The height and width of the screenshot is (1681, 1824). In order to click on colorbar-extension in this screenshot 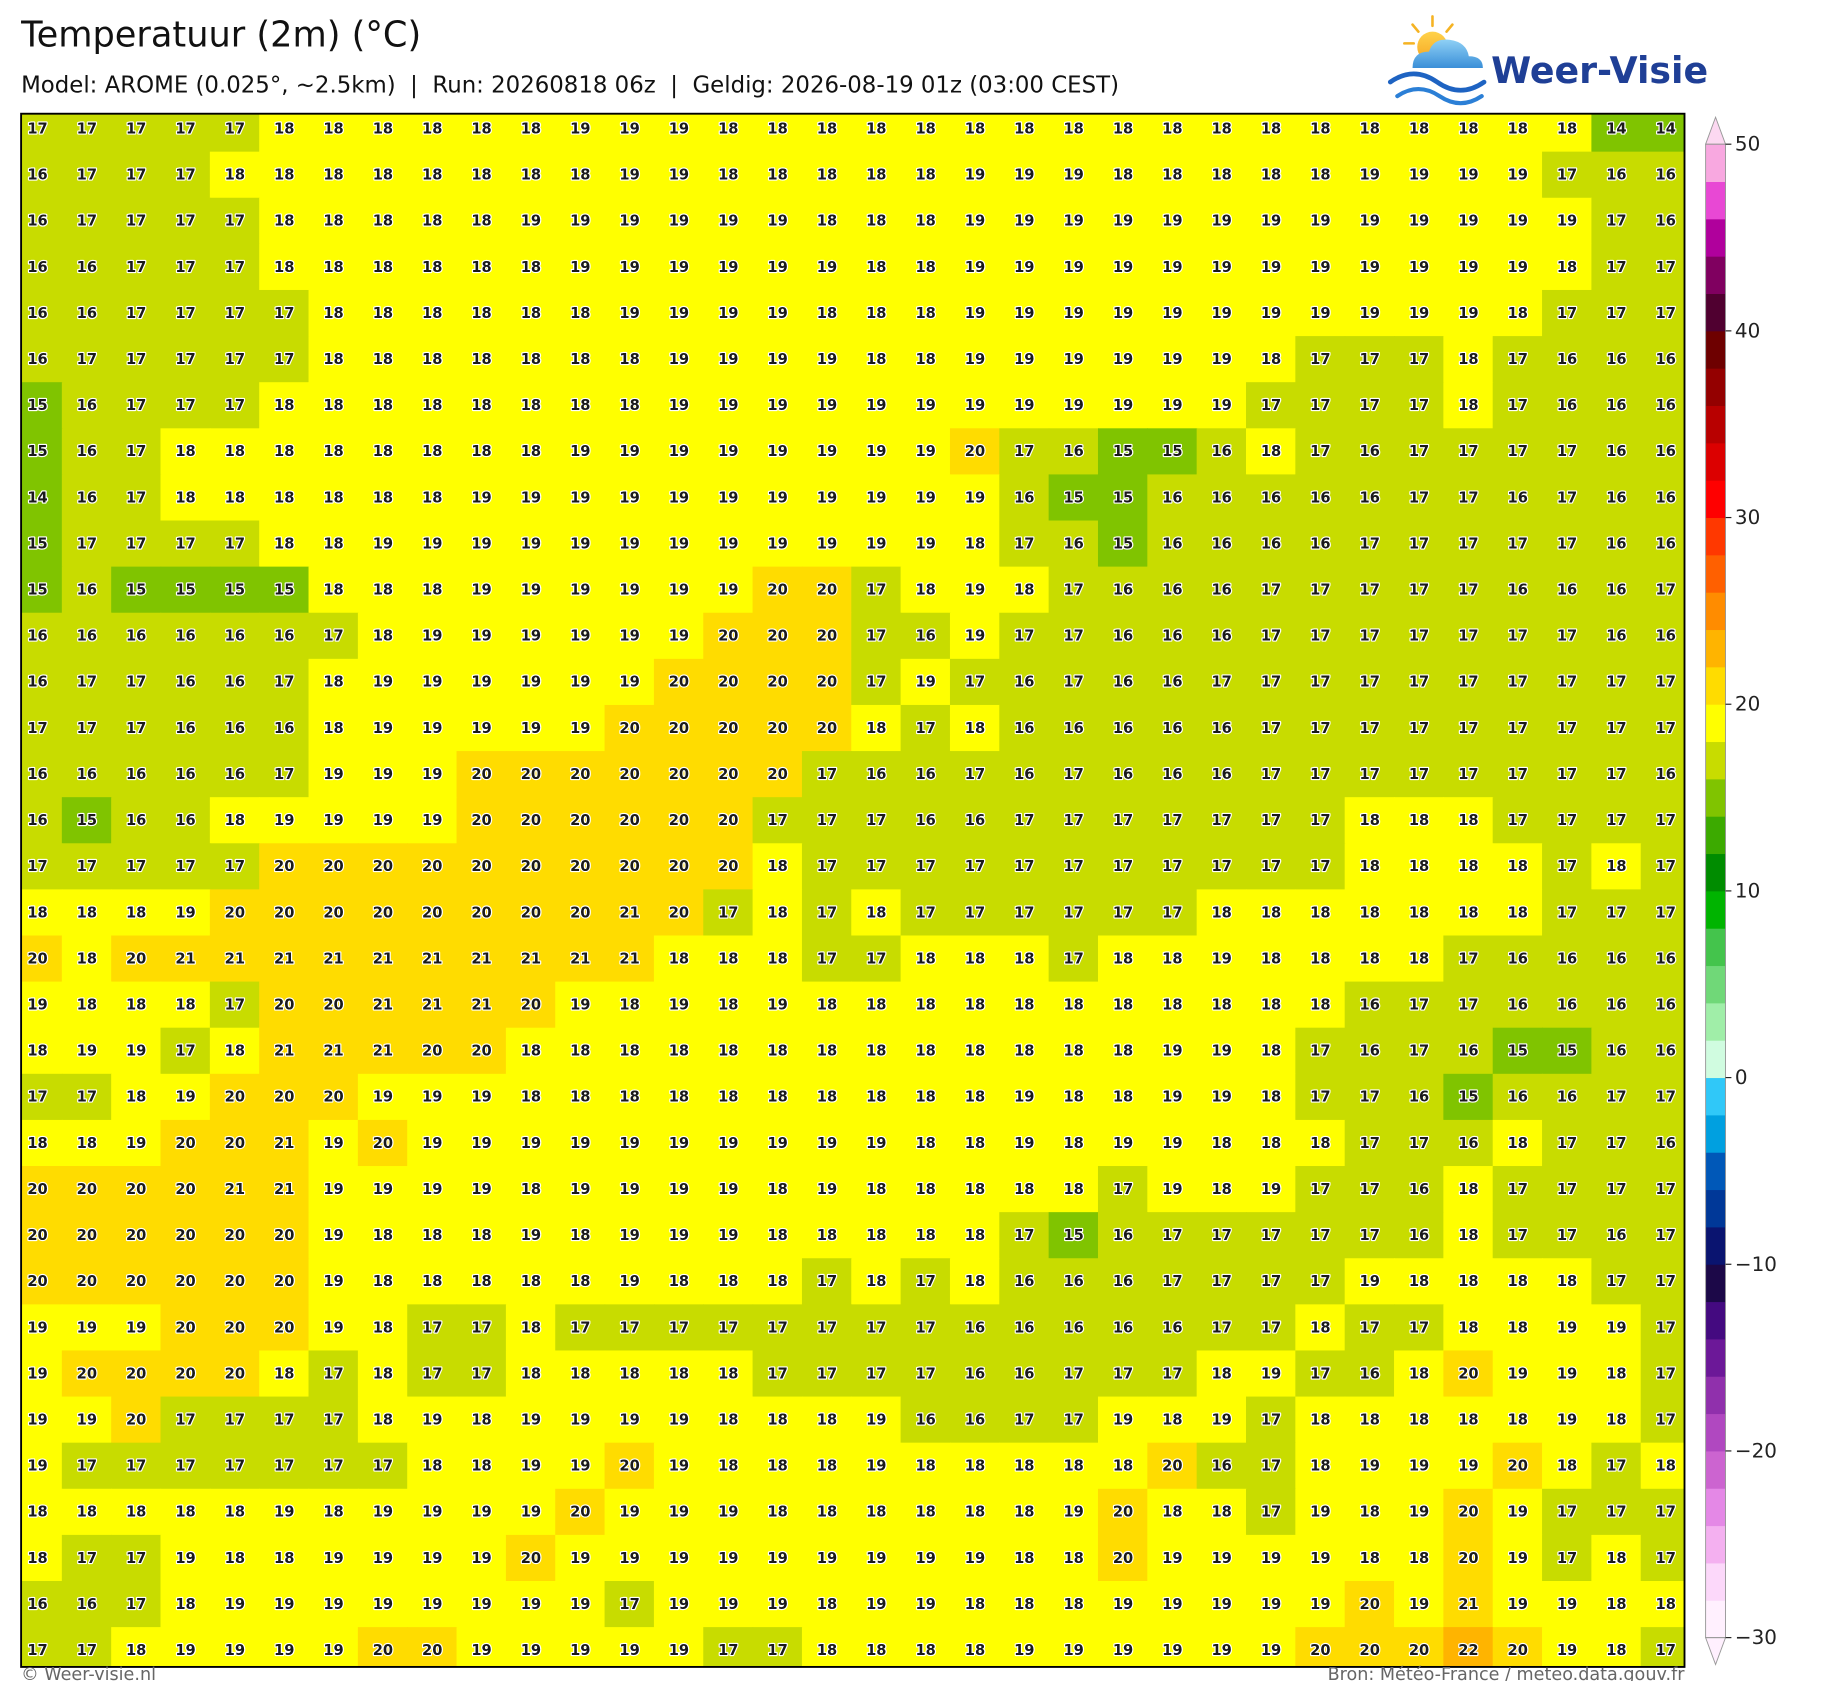, I will do `click(1715, 130)`.